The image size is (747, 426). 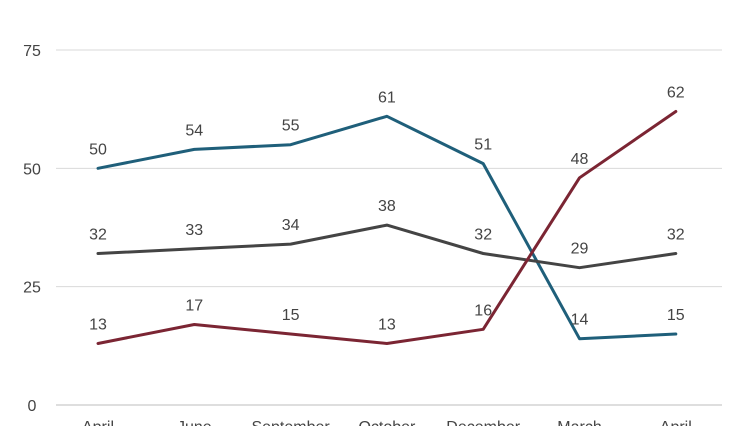 I want to click on data-label-gray-5: 29, so click(x=580, y=249).